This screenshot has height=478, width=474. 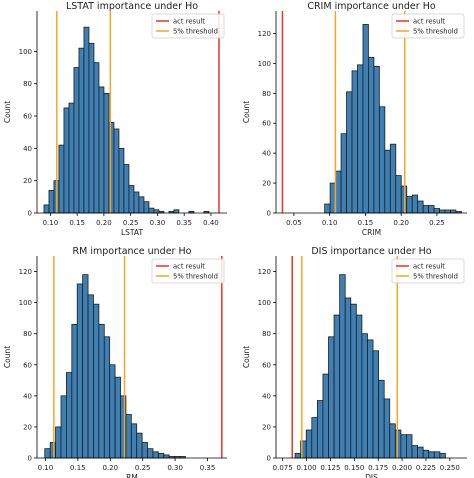 What do you see at coordinates (132, 251) in the screenshot?
I see `chart-title: RM importance under Ho` at bounding box center [132, 251].